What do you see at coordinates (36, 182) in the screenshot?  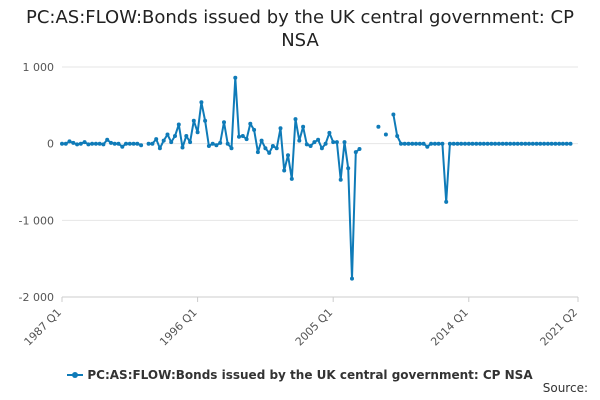 I see `y-axis-ticks: 1 000 0 -1 000 -2 000` at bounding box center [36, 182].